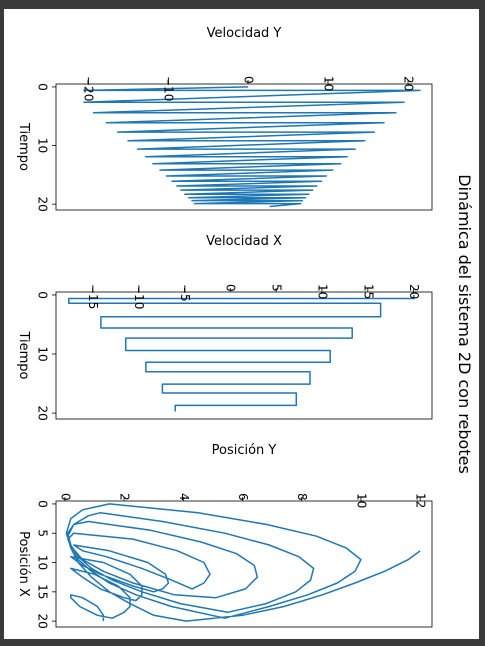 The height and width of the screenshot is (646, 485). What do you see at coordinates (244, 241) in the screenshot?
I see `value-axis-label: Velocidad X` at bounding box center [244, 241].